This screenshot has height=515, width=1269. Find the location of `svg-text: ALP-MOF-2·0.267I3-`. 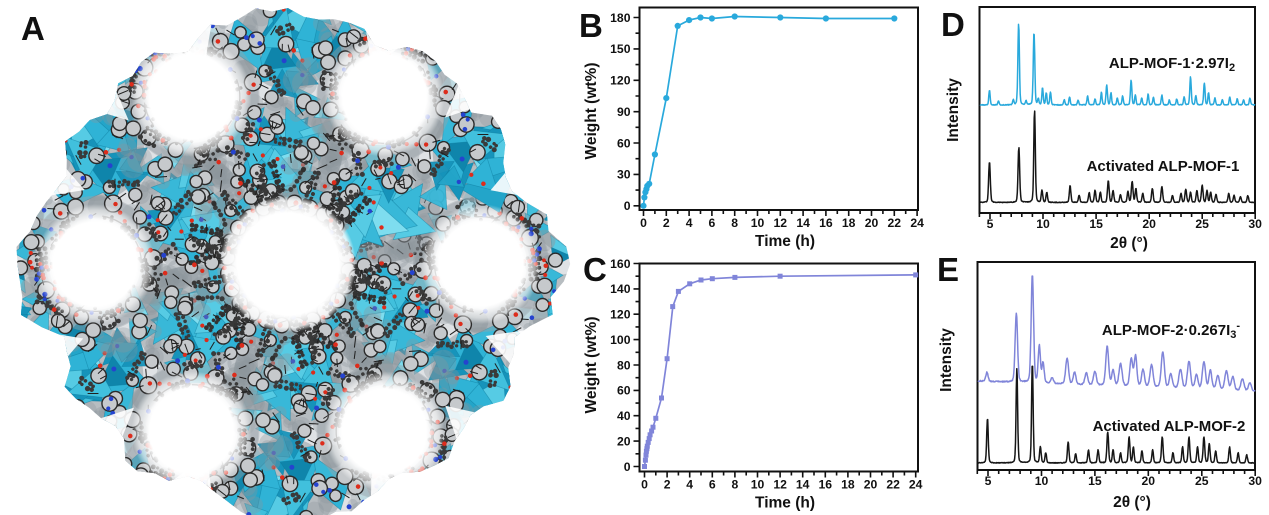

svg-text: ALP-MOF-2·0.267I3- is located at coordinates (1171, 330).